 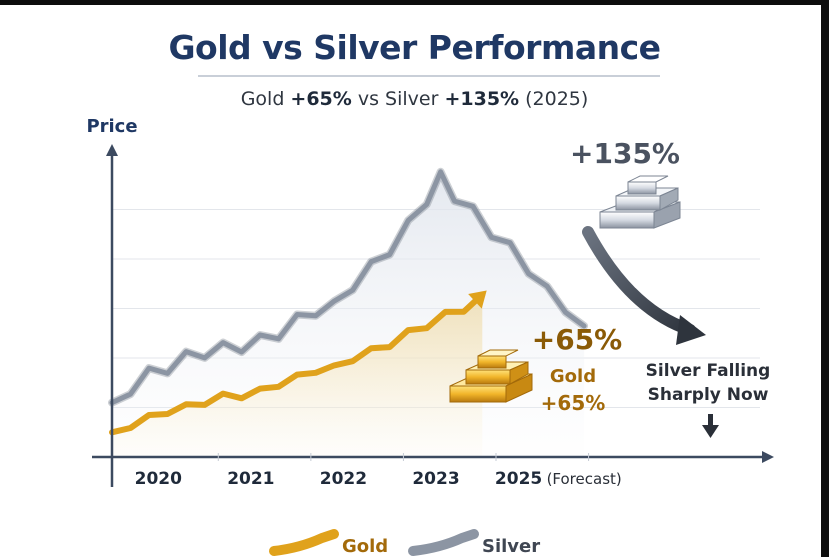 What do you see at coordinates (477, 299) in the screenshot?
I see `gold-arrowhead` at bounding box center [477, 299].